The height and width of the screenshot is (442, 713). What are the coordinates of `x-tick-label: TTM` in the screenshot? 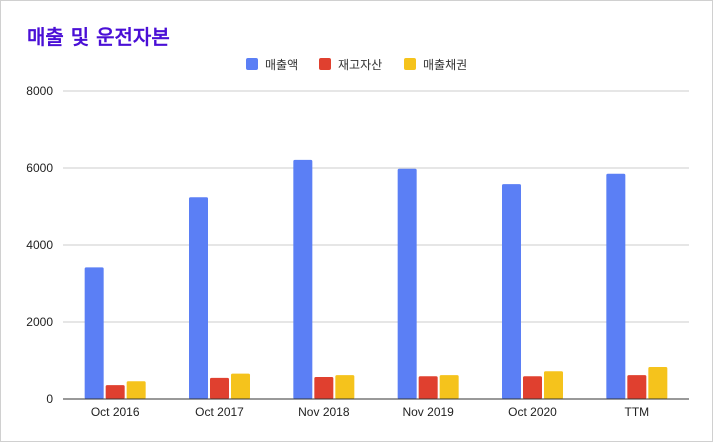 It's located at (637, 412).